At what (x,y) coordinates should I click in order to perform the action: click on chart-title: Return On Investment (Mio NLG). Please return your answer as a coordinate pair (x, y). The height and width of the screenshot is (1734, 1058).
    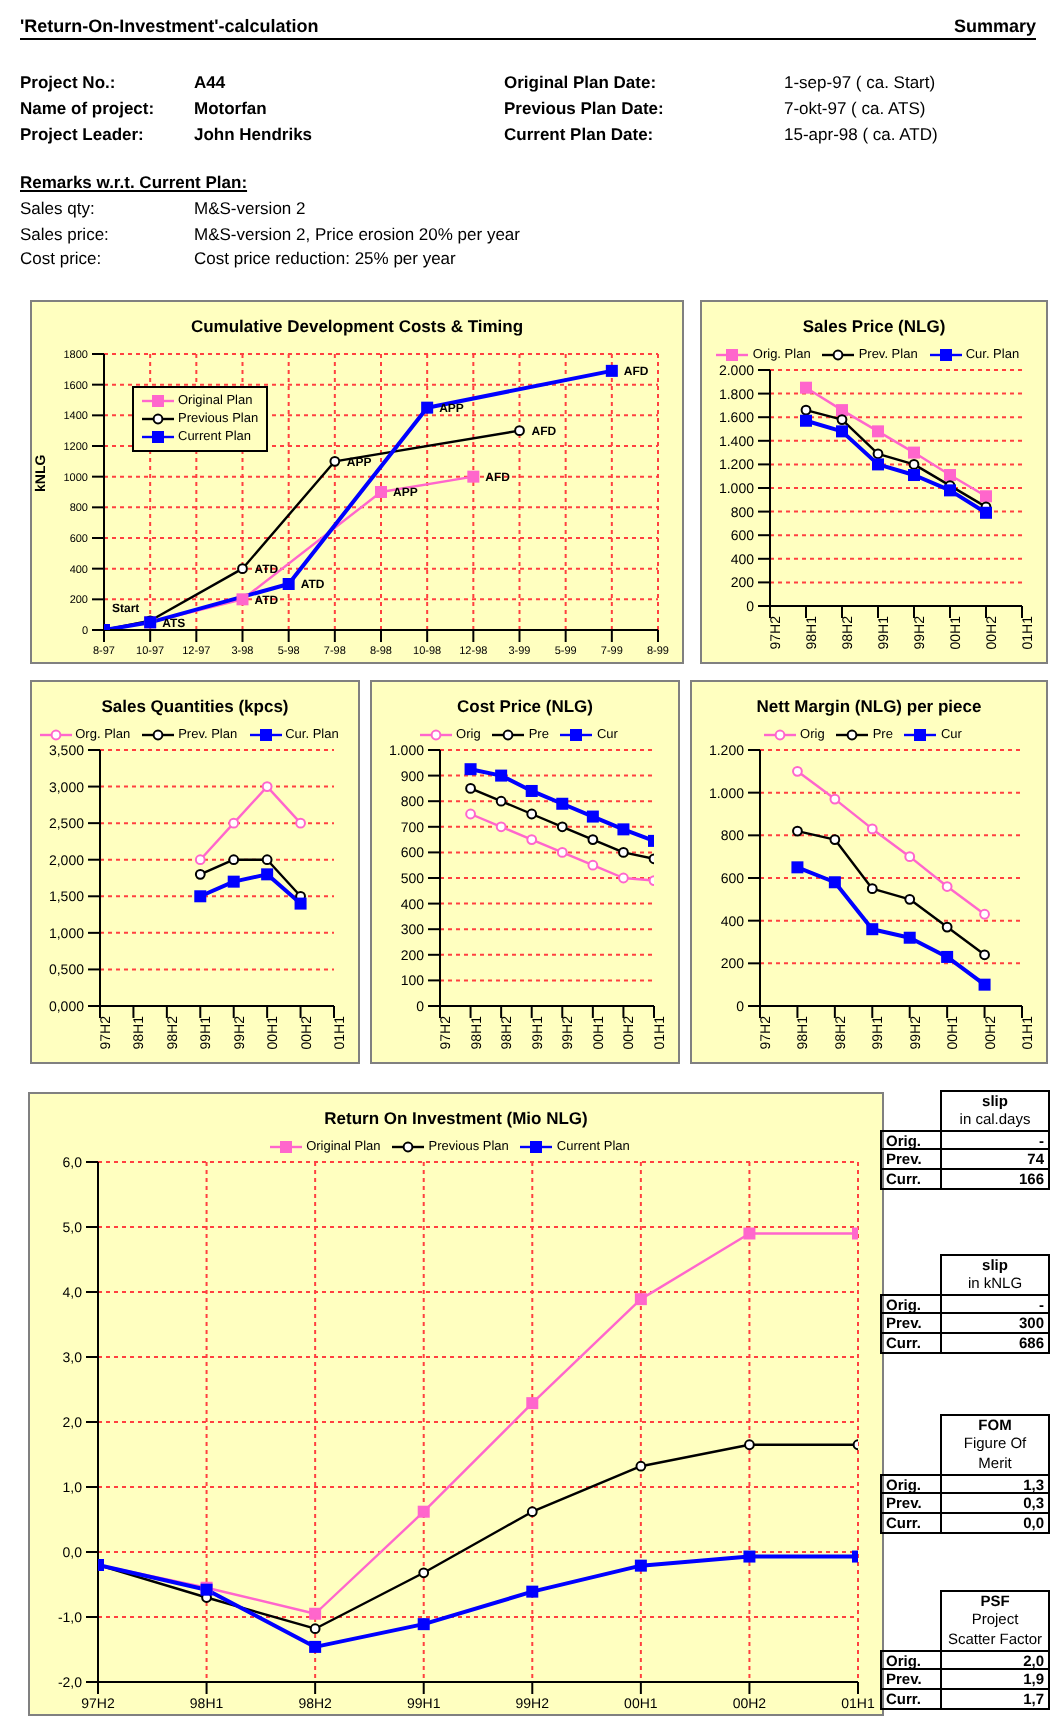
    Looking at the image, I should click on (456, 1120).